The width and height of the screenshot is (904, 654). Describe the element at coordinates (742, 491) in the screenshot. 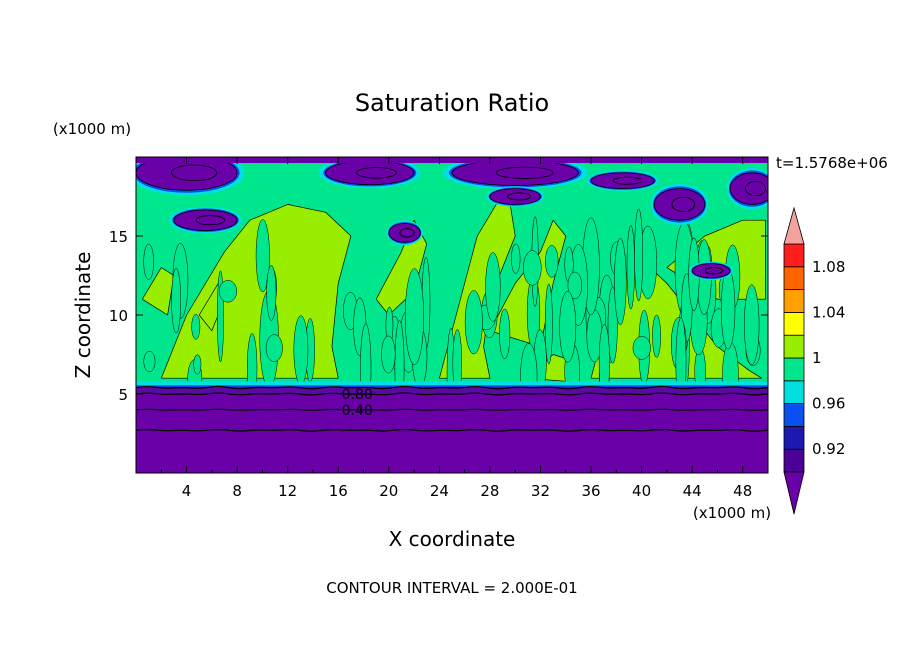

I see `x-tick-label: 48` at that location.